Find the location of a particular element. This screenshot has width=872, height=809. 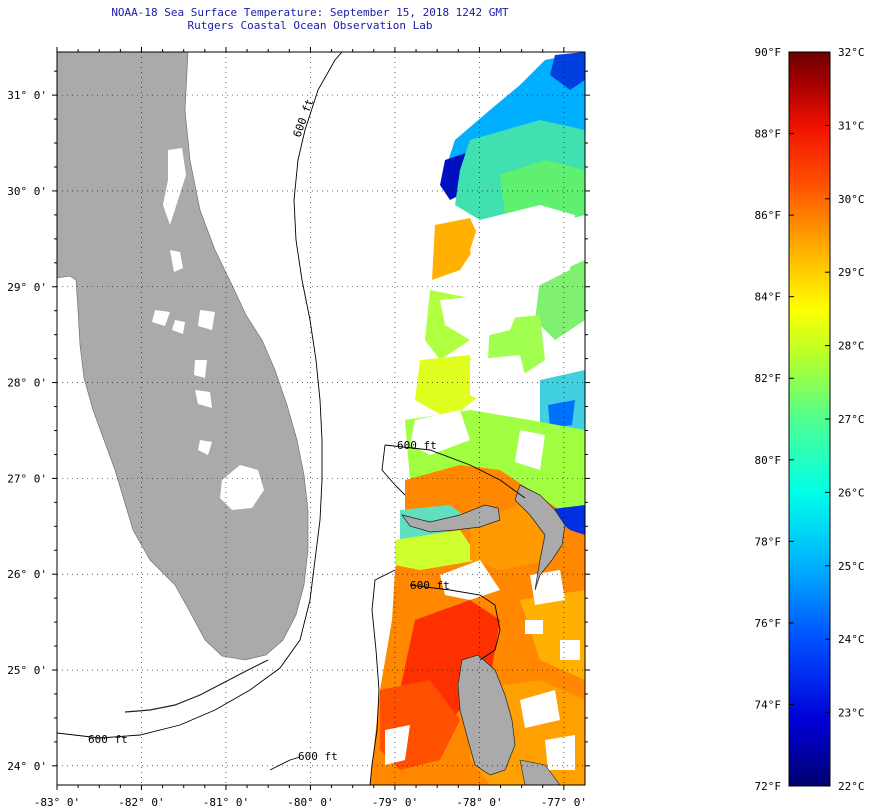

colorbar-c-label: 30°C is located at coordinates (851, 199).